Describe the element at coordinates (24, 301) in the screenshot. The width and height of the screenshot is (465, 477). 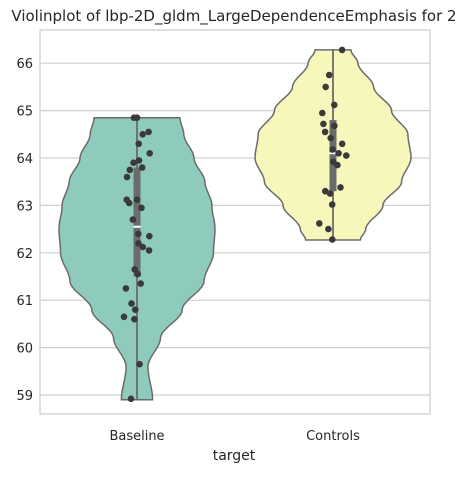
I see `y-tick-label: 61` at that location.